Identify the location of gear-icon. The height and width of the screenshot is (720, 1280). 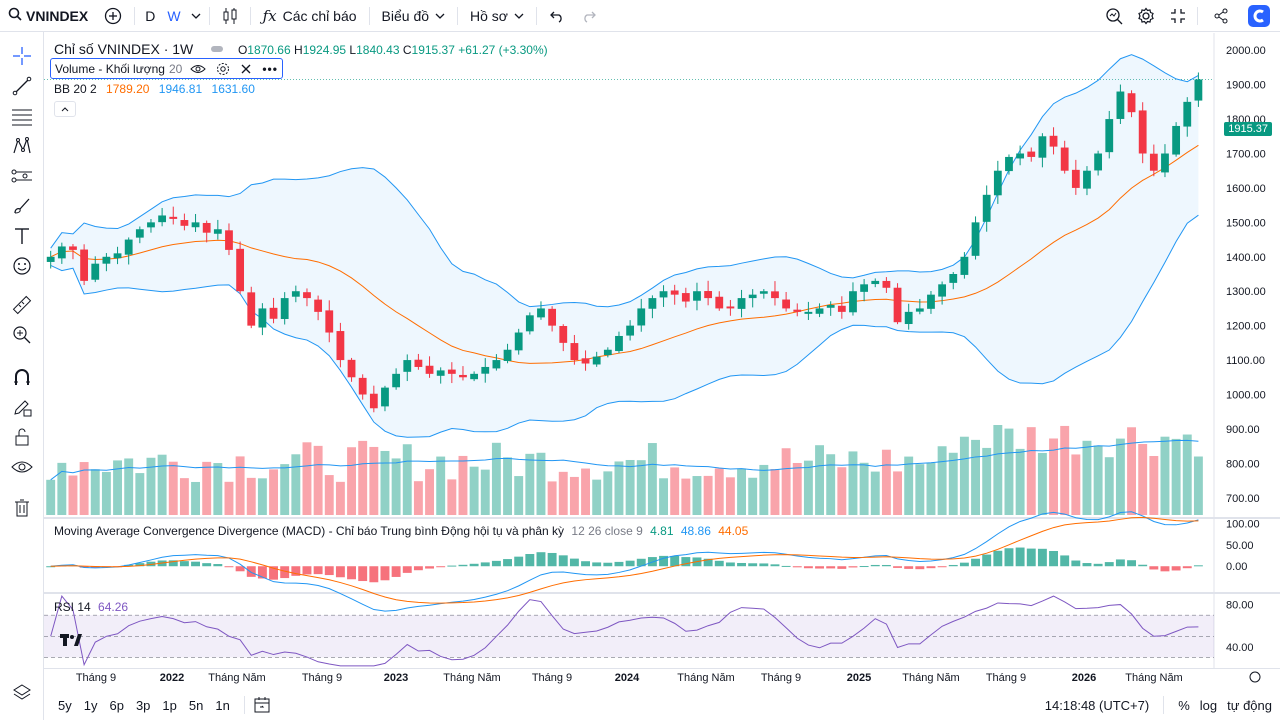
(223, 69).